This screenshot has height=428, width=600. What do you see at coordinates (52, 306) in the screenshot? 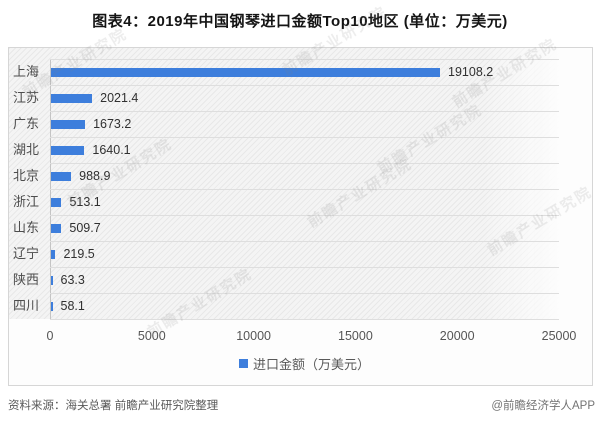
I see `bar-四川` at bounding box center [52, 306].